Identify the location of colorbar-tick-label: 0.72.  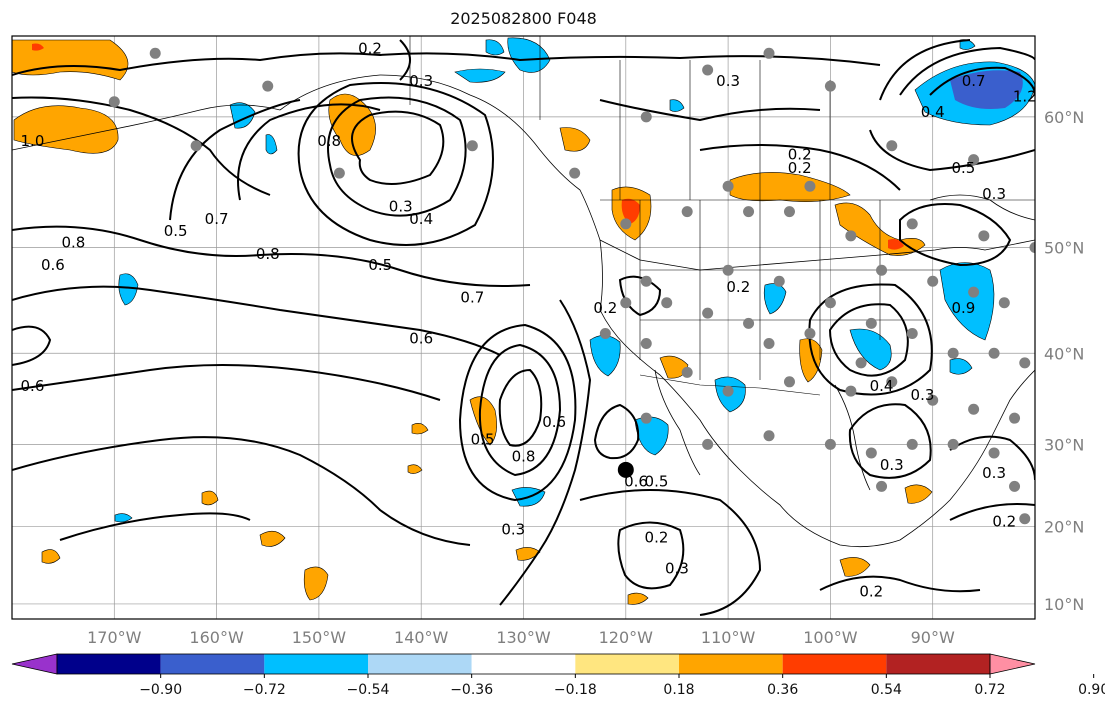
(989, 690).